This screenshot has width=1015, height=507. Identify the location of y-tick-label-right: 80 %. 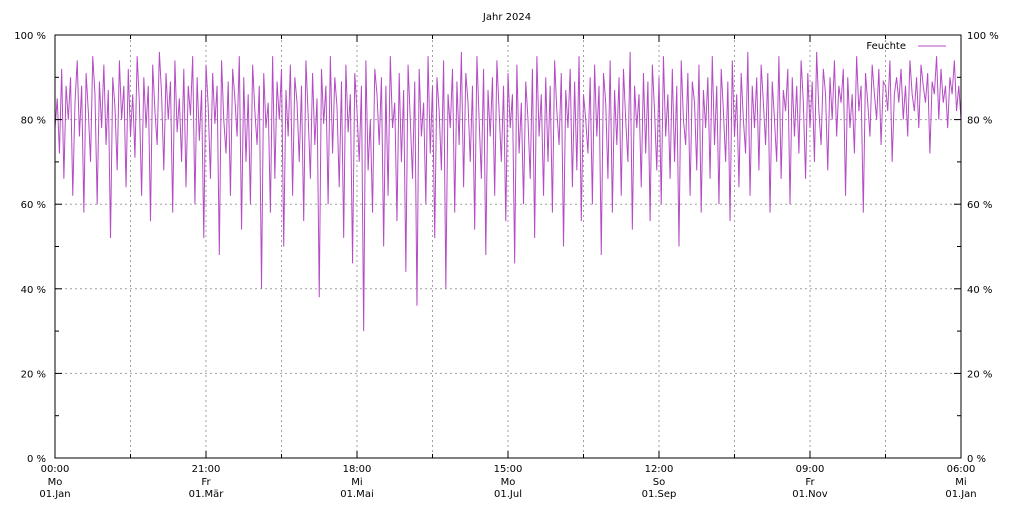
(979, 121).